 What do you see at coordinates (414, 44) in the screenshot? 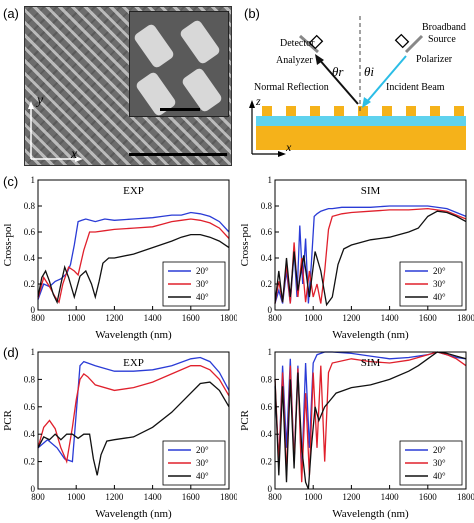
I see `polarizer` at bounding box center [414, 44].